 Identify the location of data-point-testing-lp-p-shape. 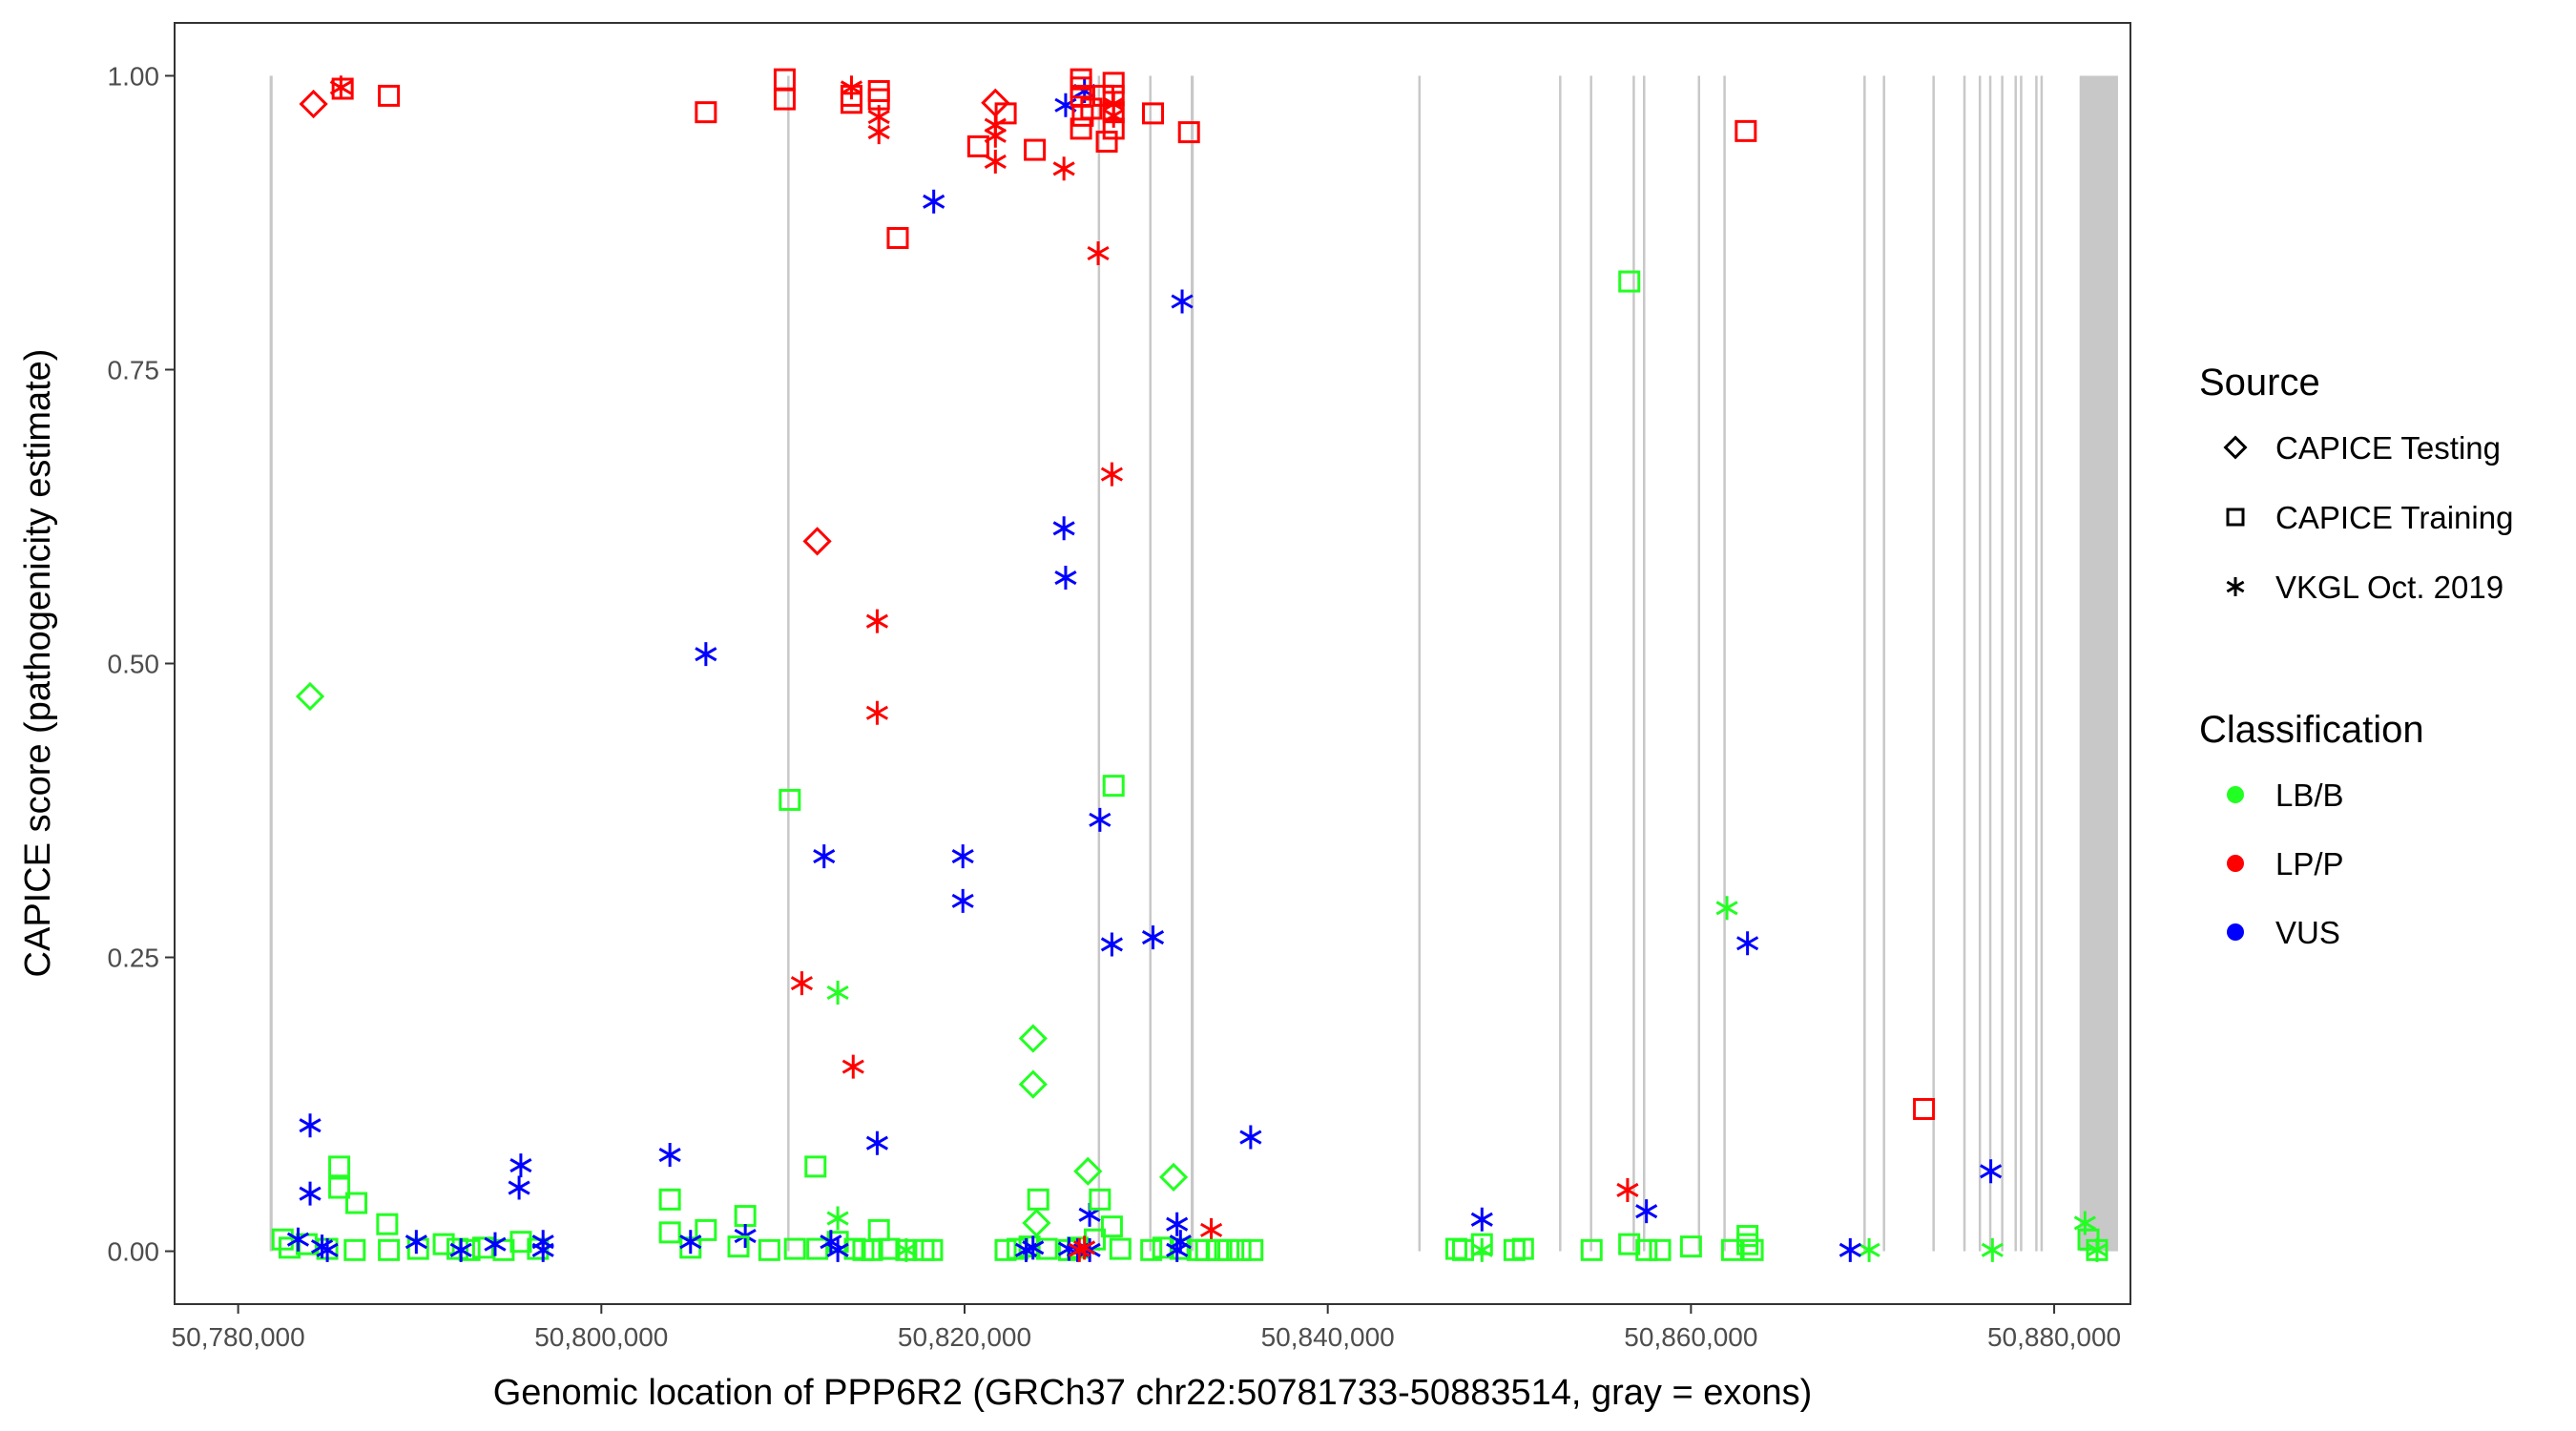
(313, 104).